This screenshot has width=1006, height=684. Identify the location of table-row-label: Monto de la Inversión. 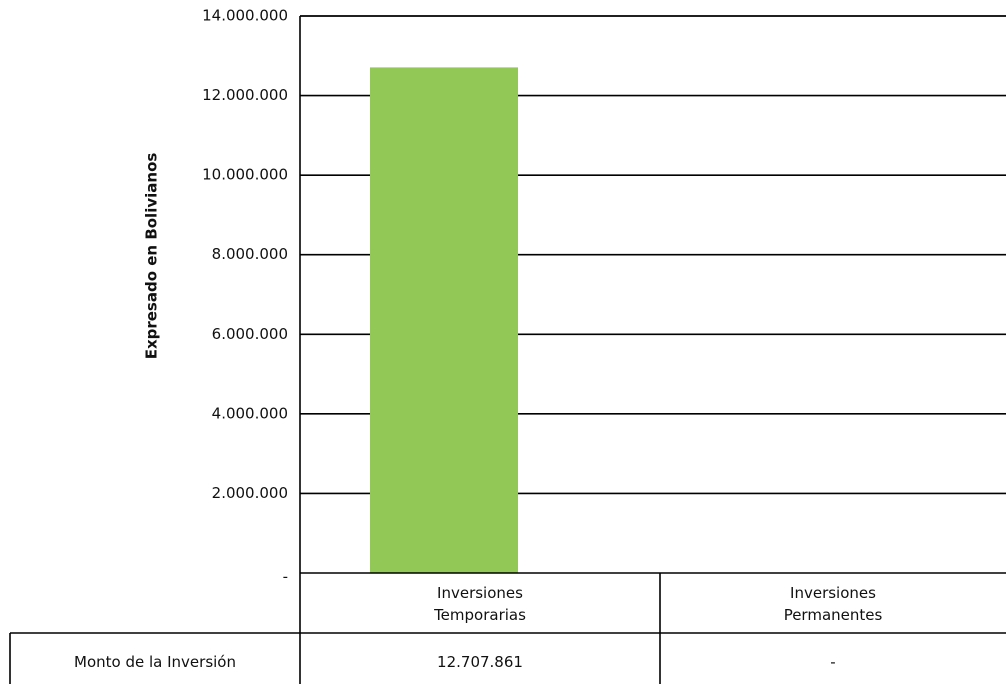
(155, 662).